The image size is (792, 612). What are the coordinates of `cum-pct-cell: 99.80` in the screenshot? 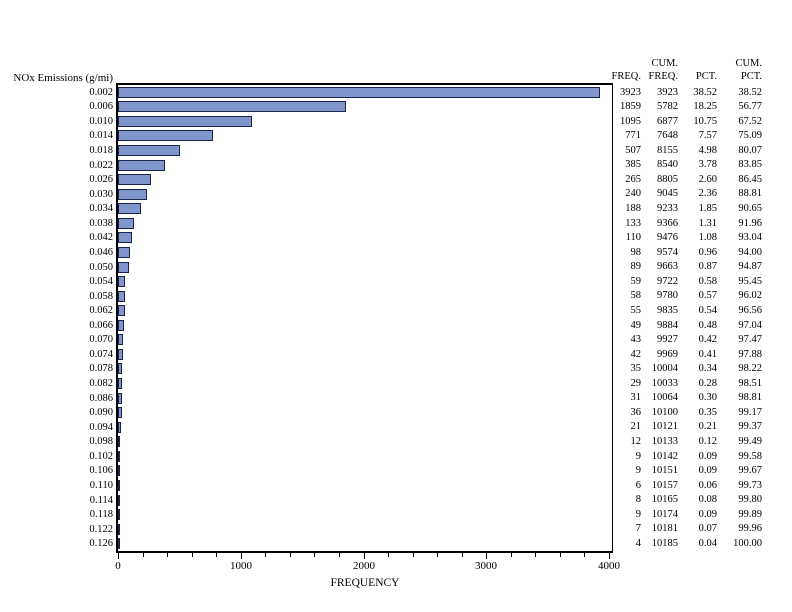 It's located at (750, 500).